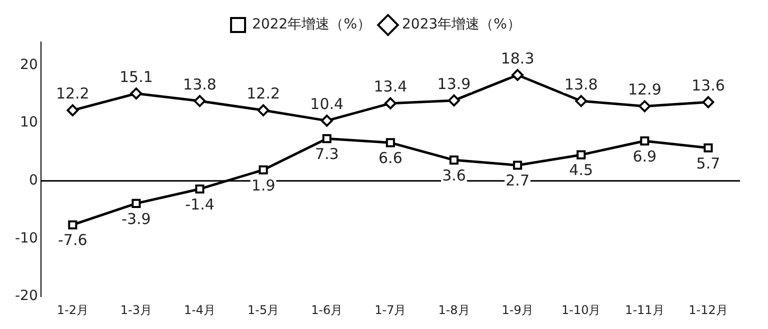  What do you see at coordinates (136, 77) in the screenshot?
I see `data-label: 15.1` at bounding box center [136, 77].